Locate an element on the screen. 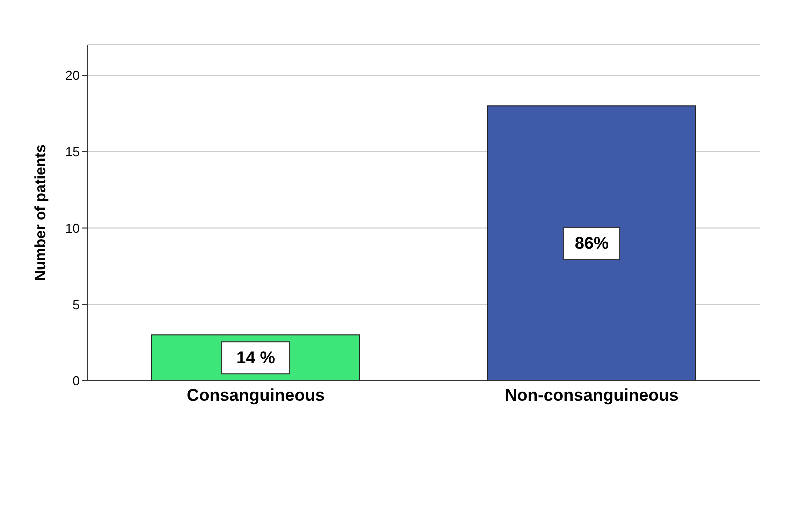  y-axis-title: Number of patients is located at coordinates (41, 213).